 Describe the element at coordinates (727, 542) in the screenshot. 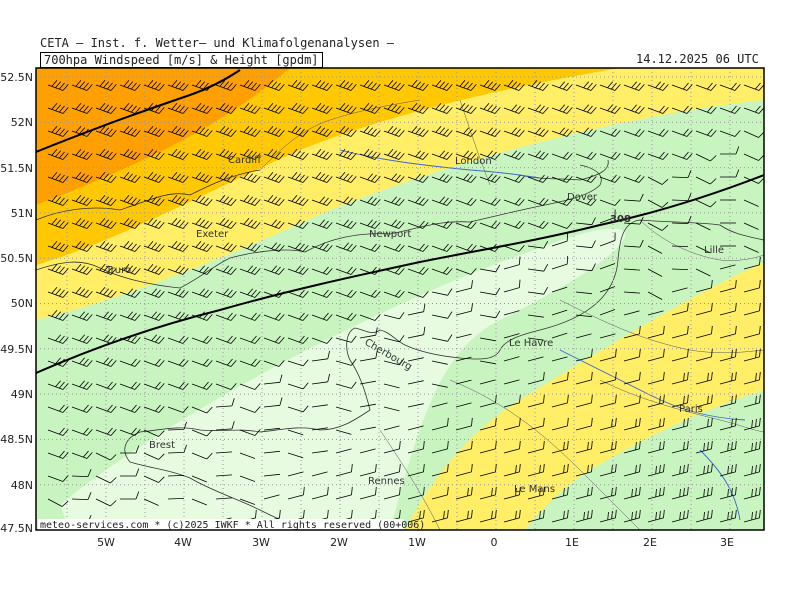

I see `lon-label-3e: 3E` at that location.